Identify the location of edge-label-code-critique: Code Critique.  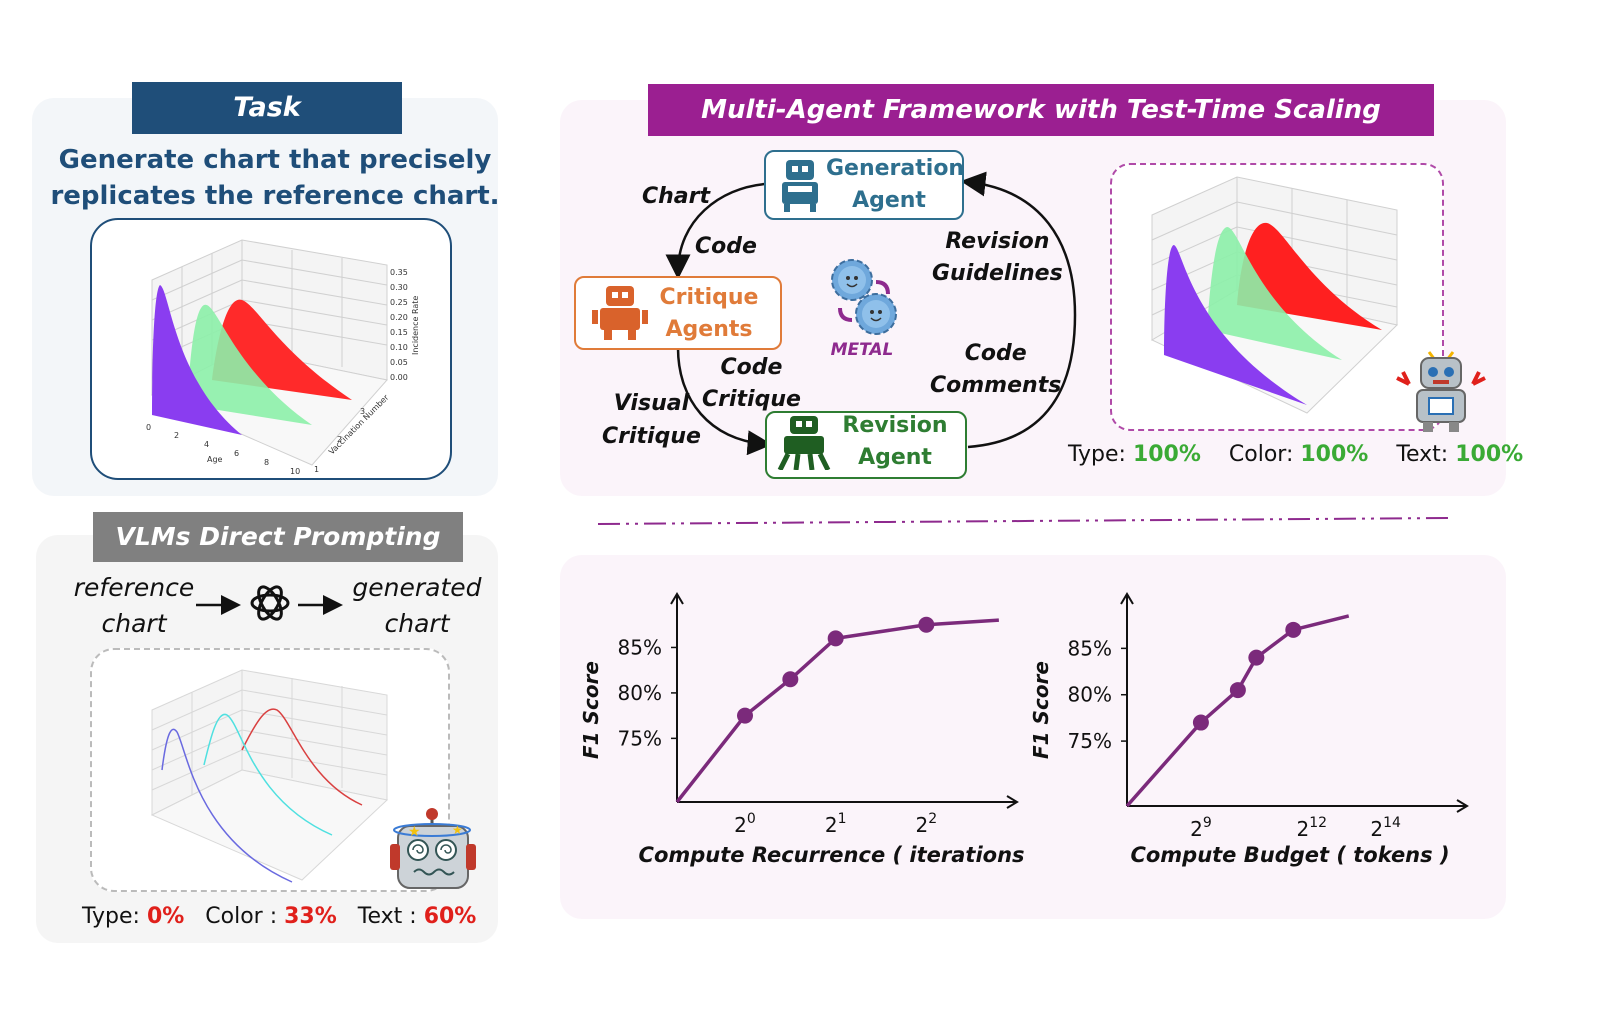
(751, 384).